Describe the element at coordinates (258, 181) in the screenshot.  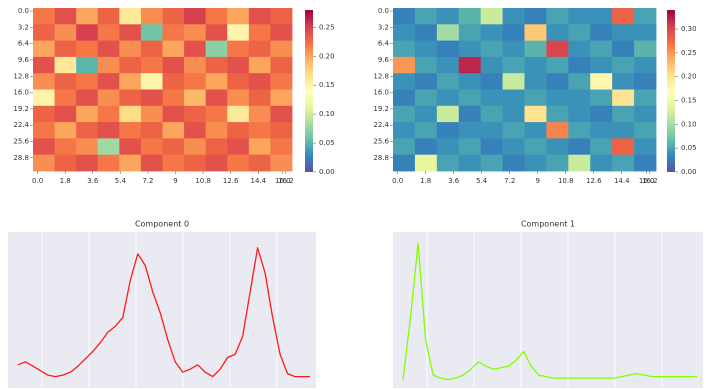
I see `x-tick-label: 14.4` at that location.